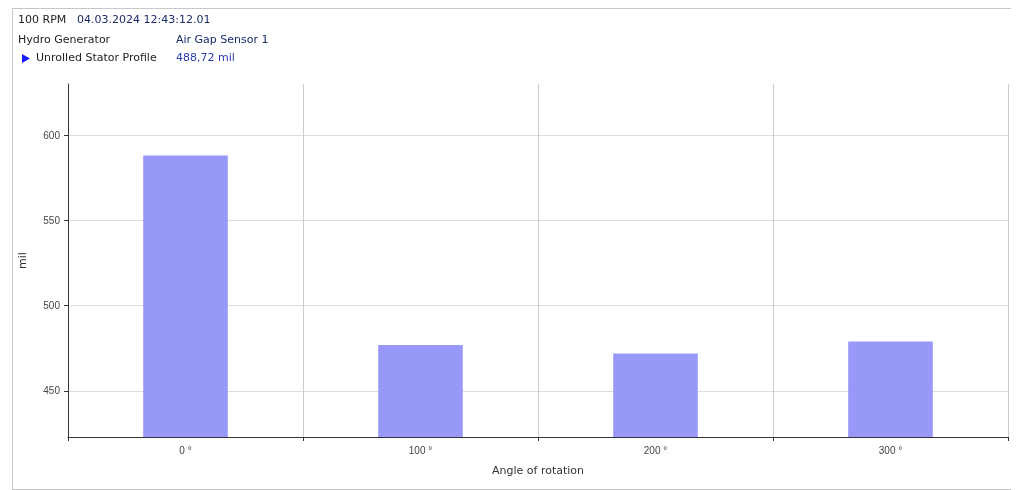 The image size is (1016, 490). What do you see at coordinates (144, 20) in the screenshot?
I see `chart-subtitle: 04.03.2024 12:43:12.01` at bounding box center [144, 20].